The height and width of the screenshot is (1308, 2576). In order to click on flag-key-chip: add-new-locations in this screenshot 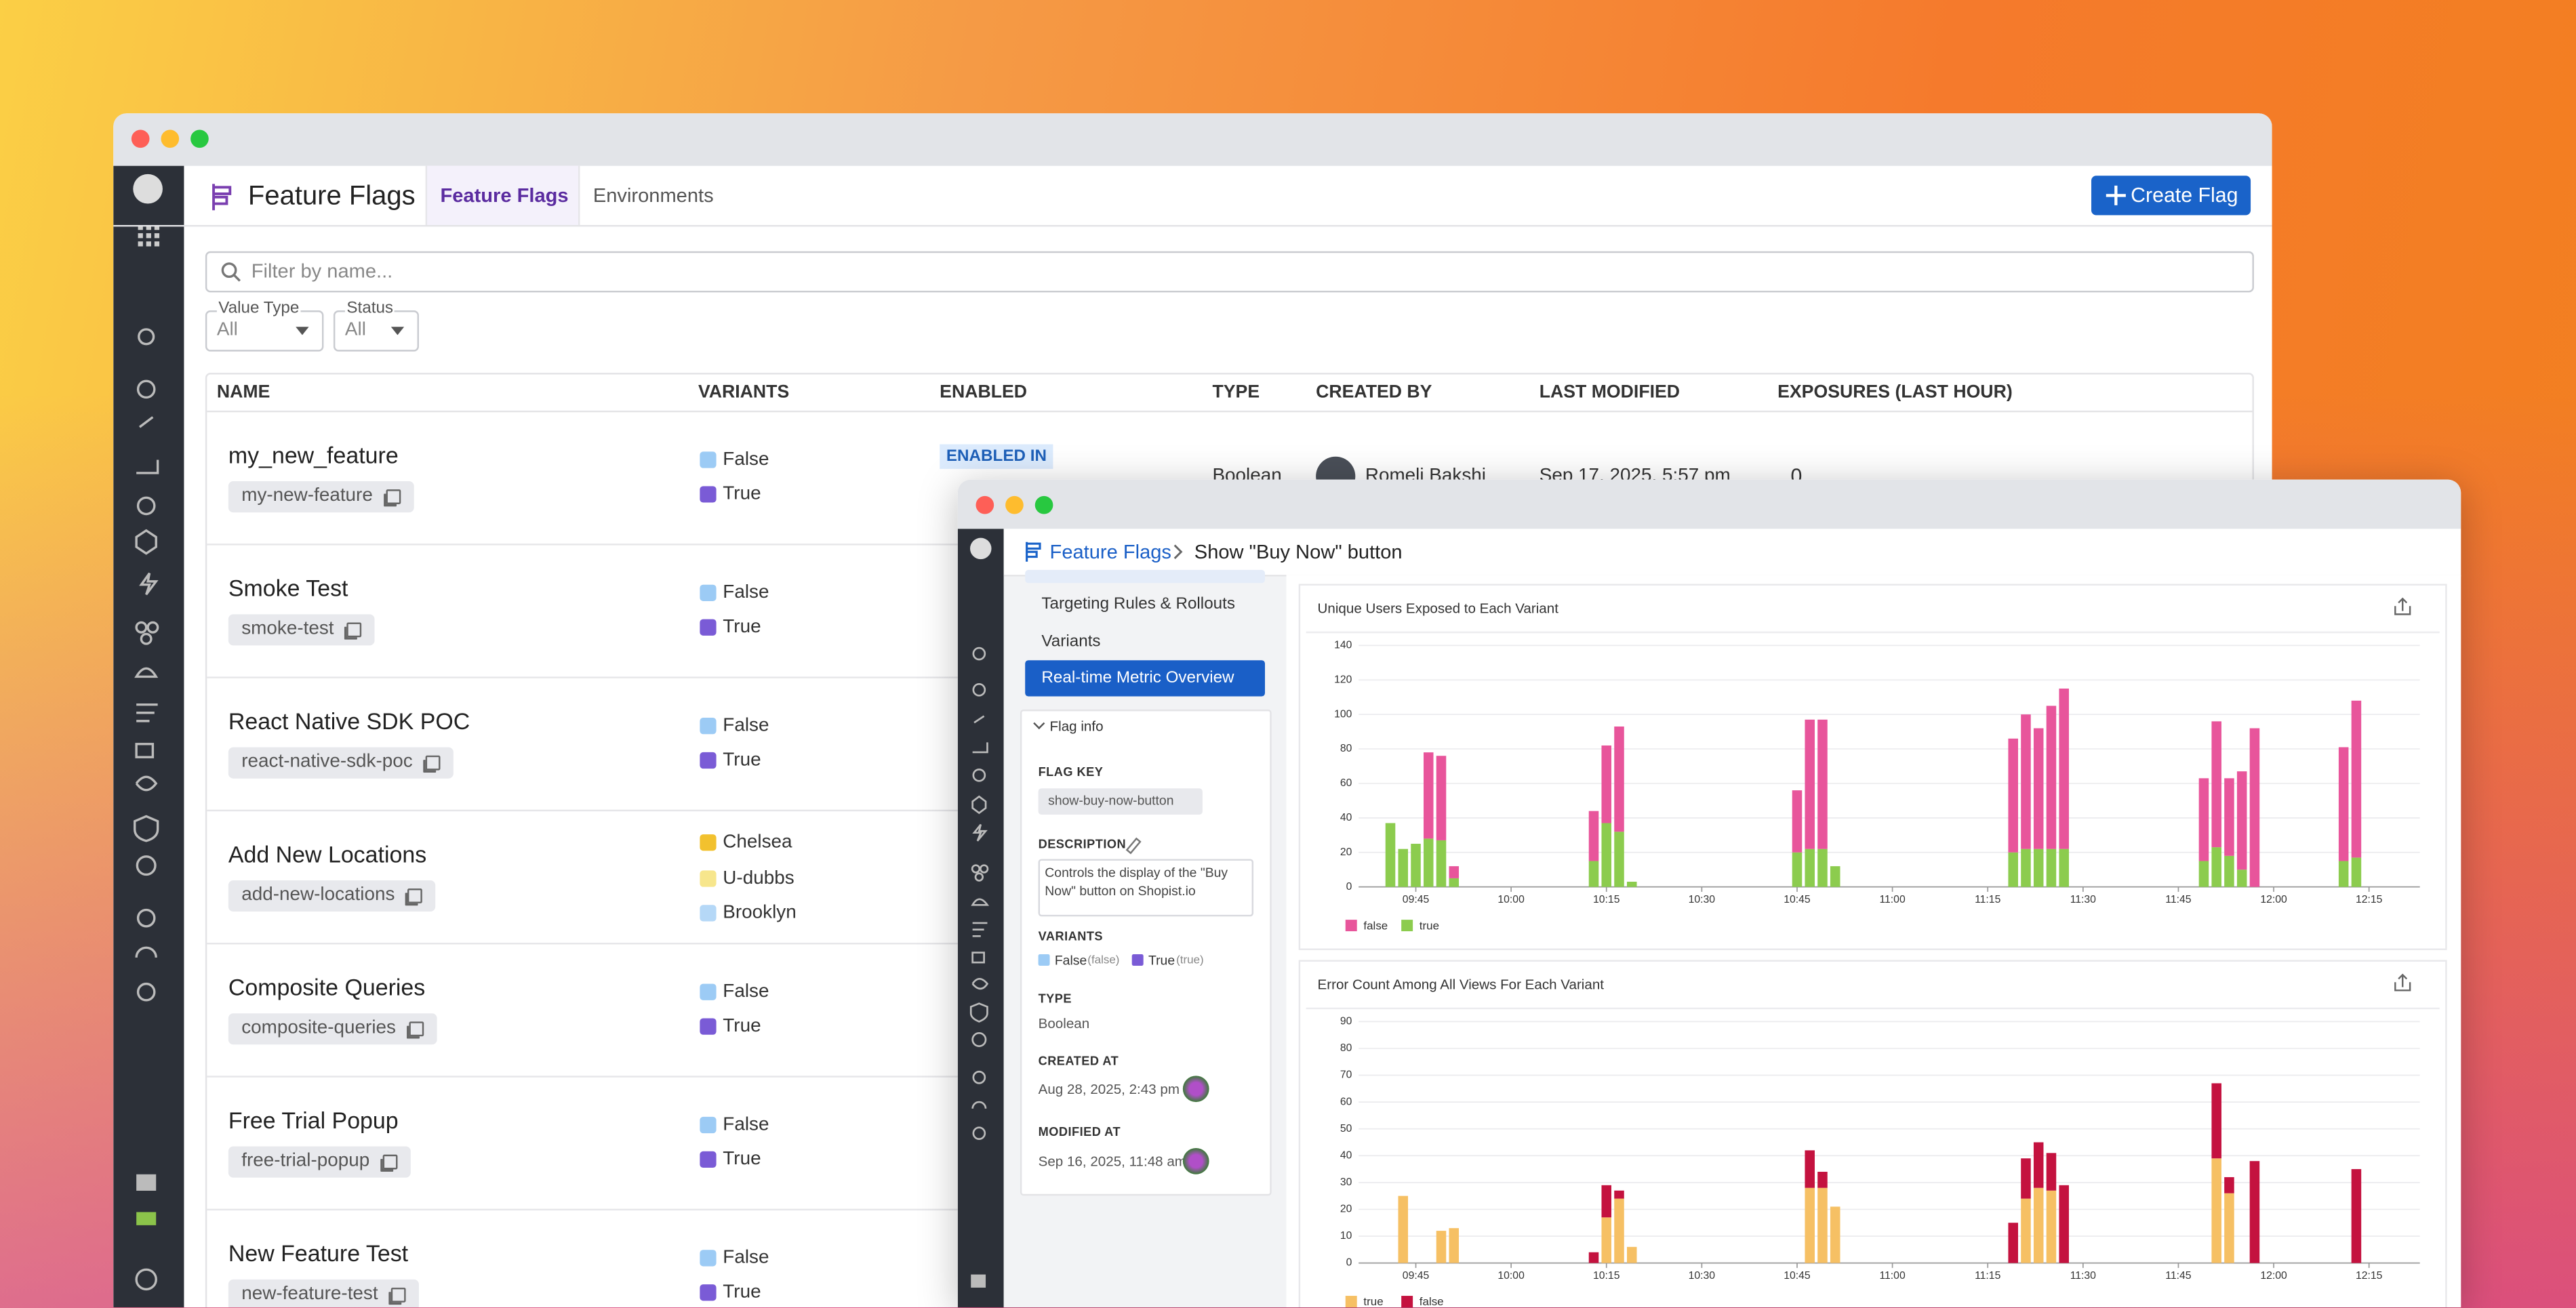, I will do `click(332, 896)`.